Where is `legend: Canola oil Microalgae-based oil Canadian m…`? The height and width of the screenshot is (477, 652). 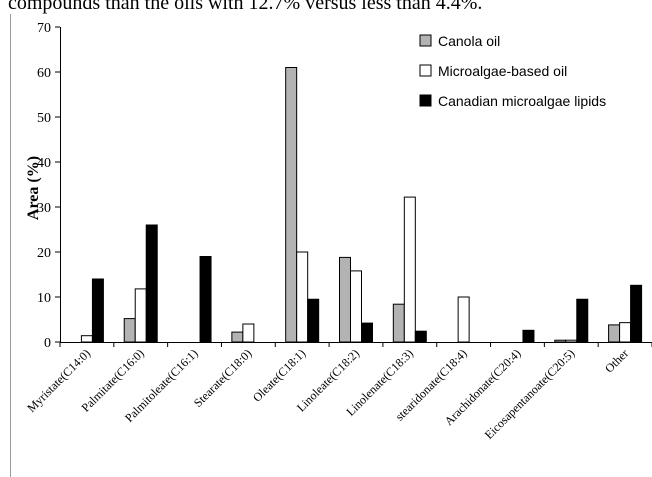 legend: Canola oil Microalgae-based oil Canadian m… is located at coordinates (512, 71).